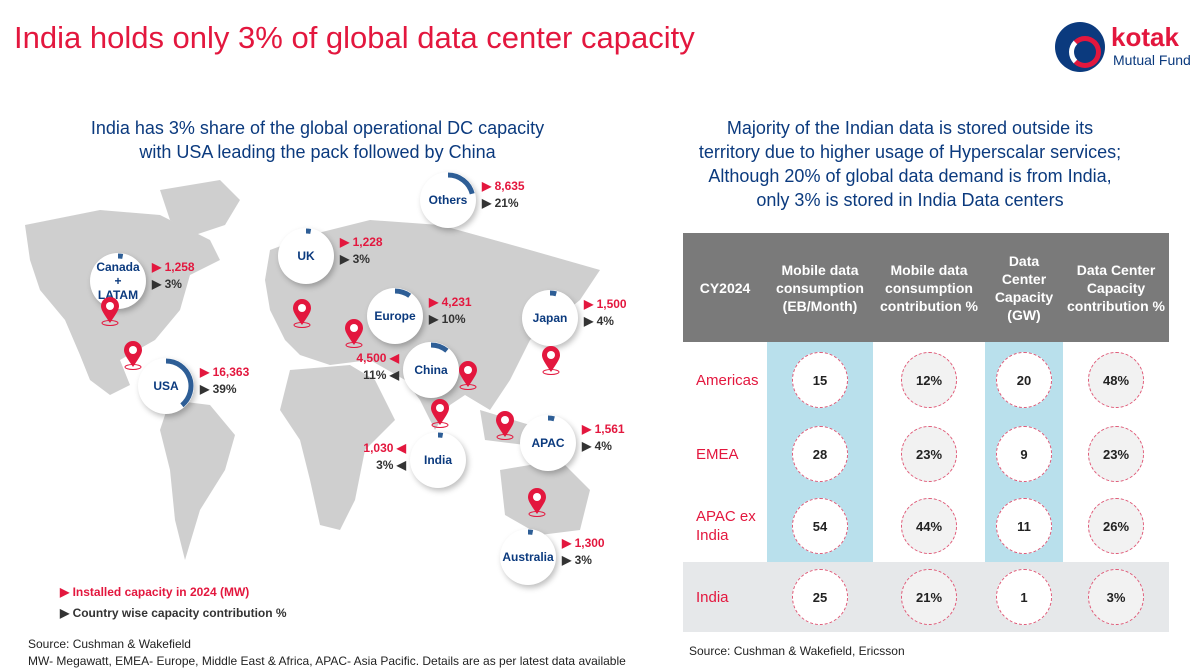 The width and height of the screenshot is (1199, 671). I want to click on black-triangle-icon: ◀, so click(399, 465).